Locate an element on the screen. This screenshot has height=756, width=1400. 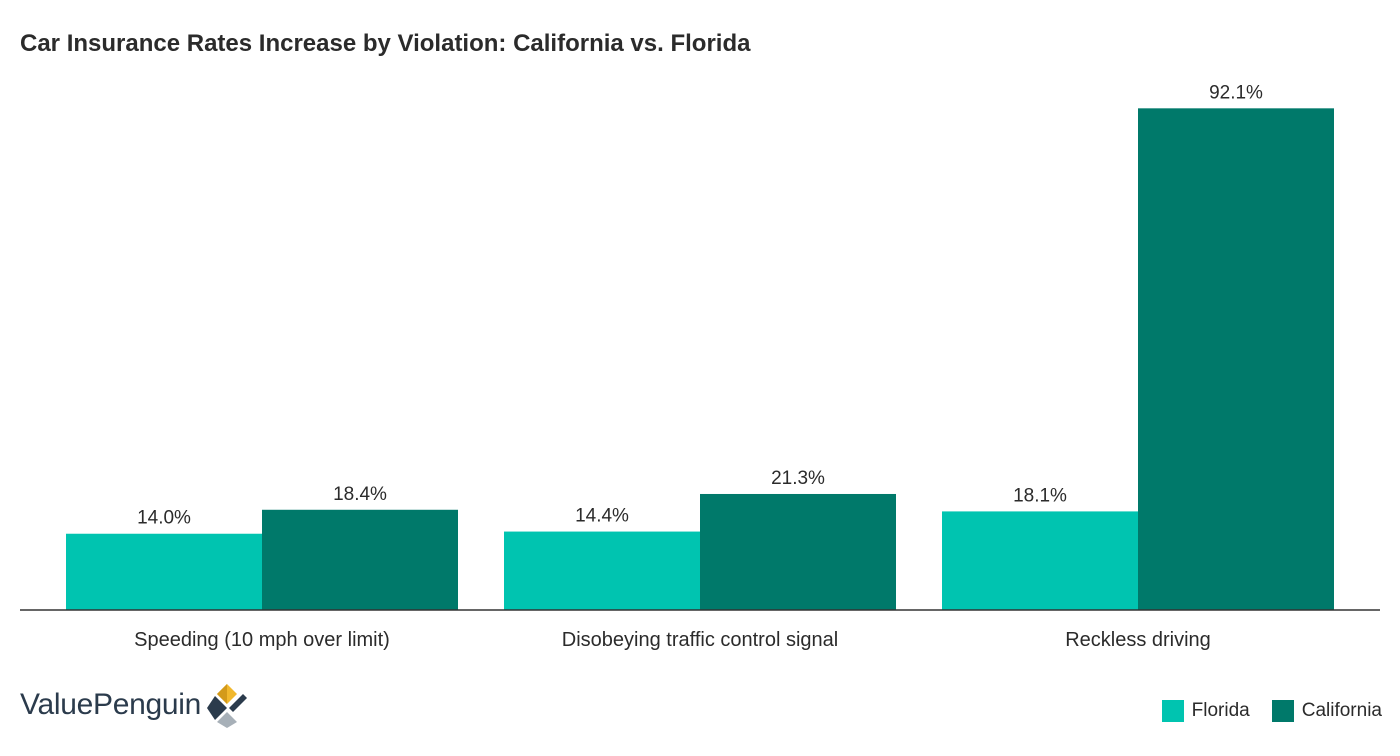
legend-item-florida: Florida is located at coordinates (1205, 711).